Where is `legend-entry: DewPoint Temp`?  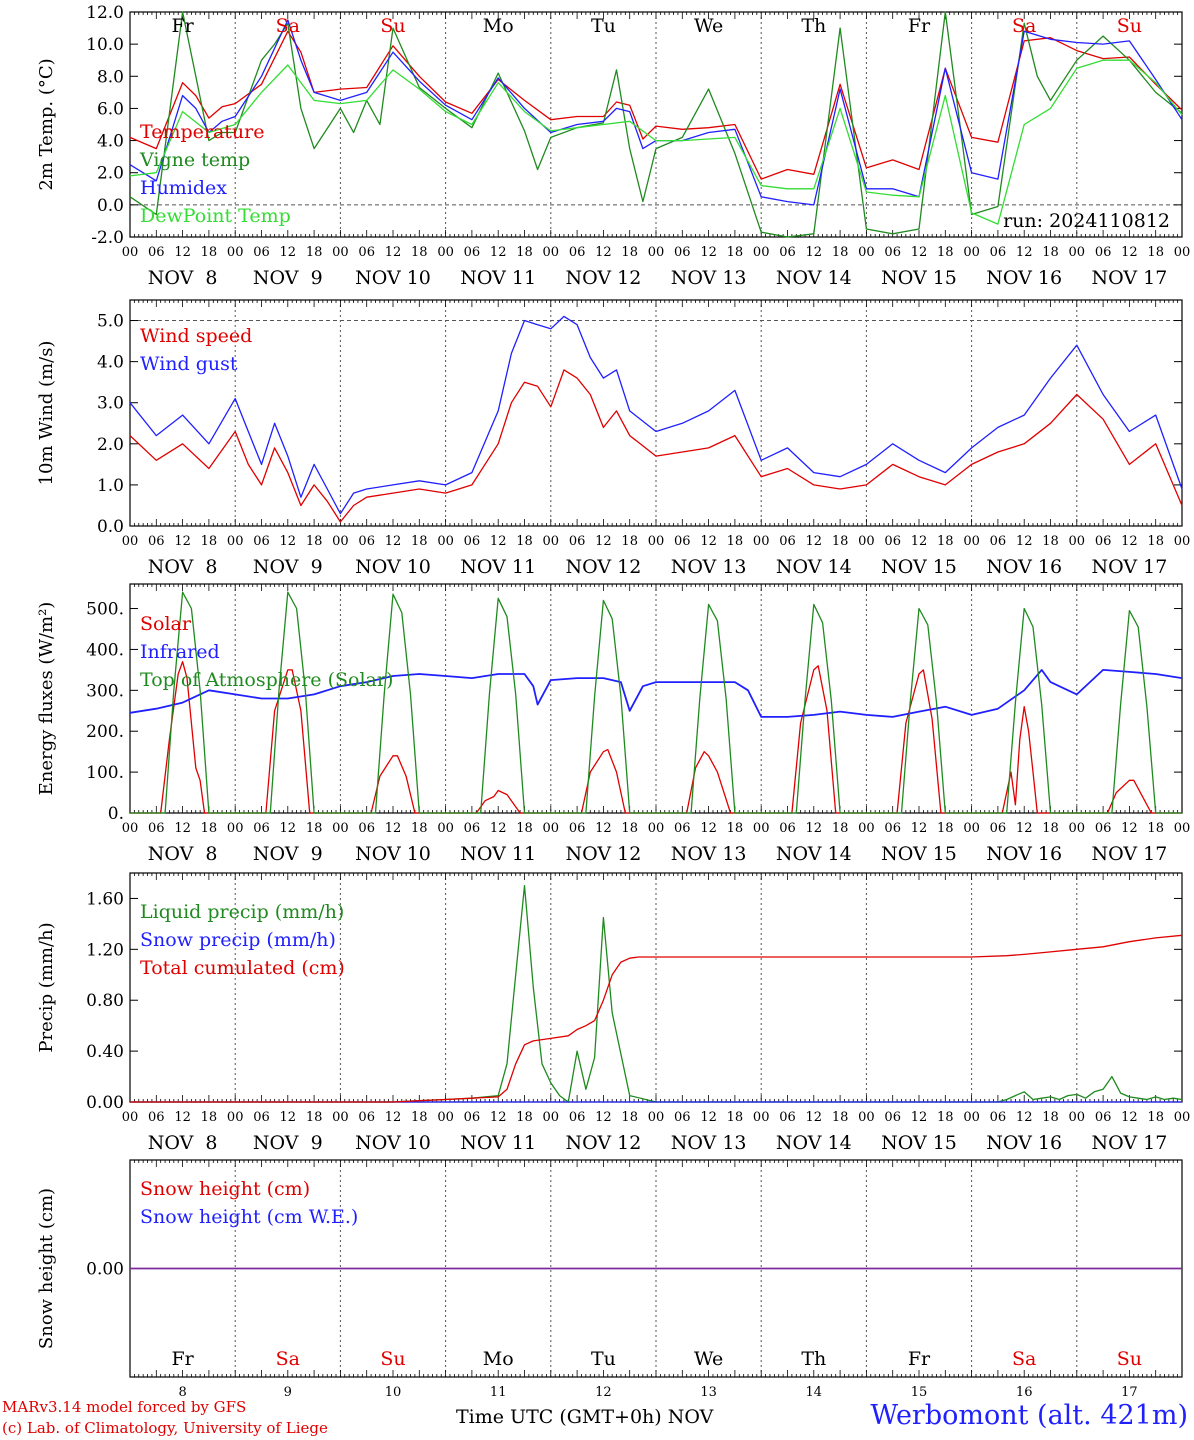 legend-entry: DewPoint Temp is located at coordinates (215, 216).